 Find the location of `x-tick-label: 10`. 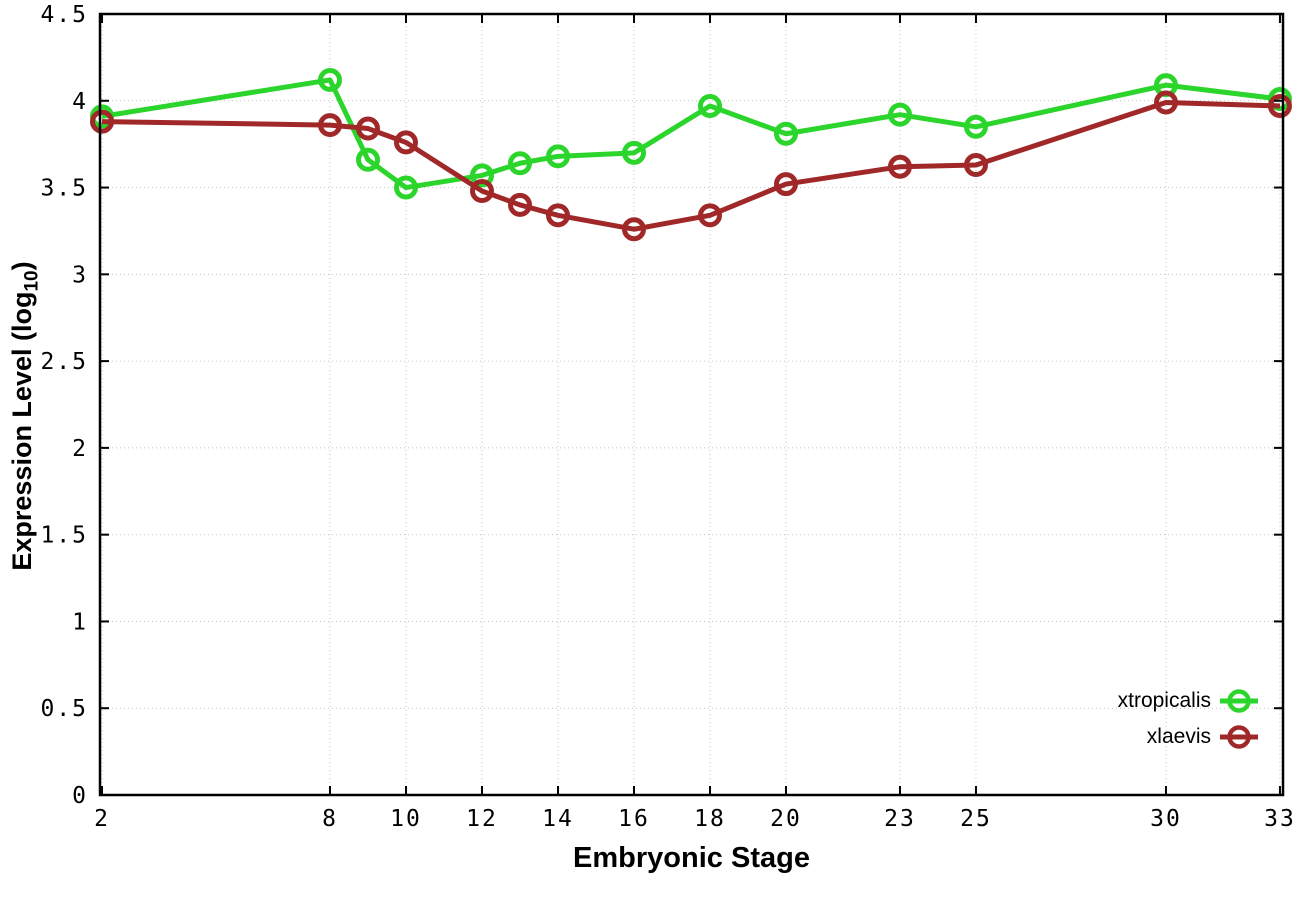

x-tick-label: 10 is located at coordinates (406, 819).